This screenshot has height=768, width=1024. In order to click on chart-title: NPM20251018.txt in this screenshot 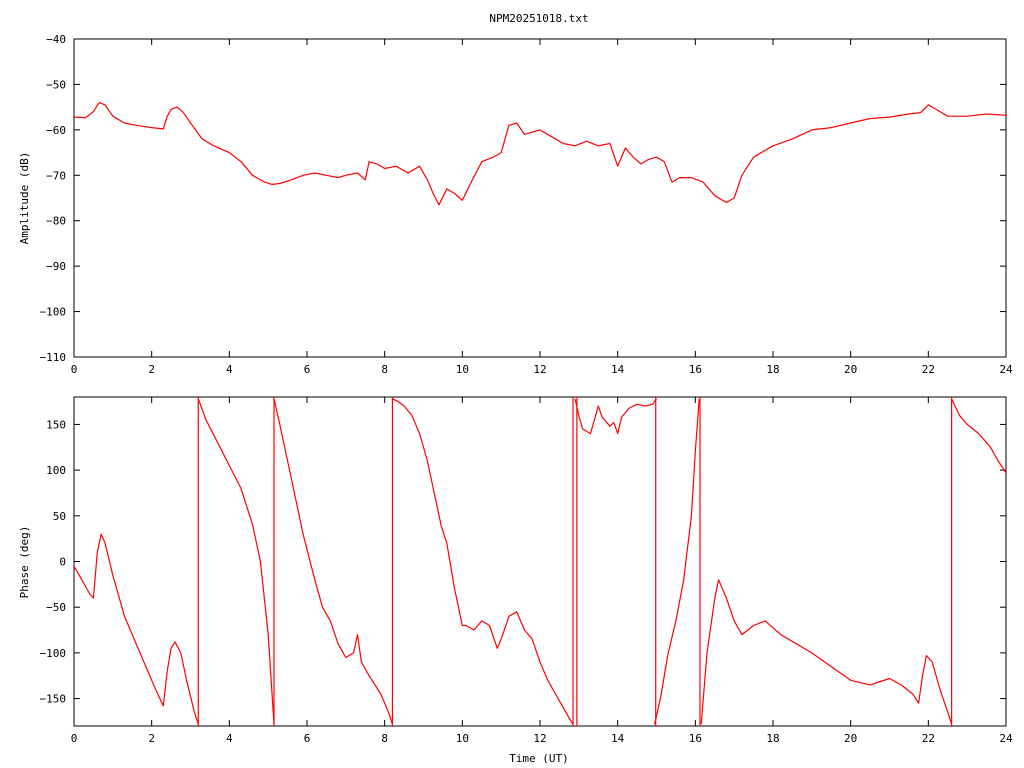, I will do `click(538, 18)`.